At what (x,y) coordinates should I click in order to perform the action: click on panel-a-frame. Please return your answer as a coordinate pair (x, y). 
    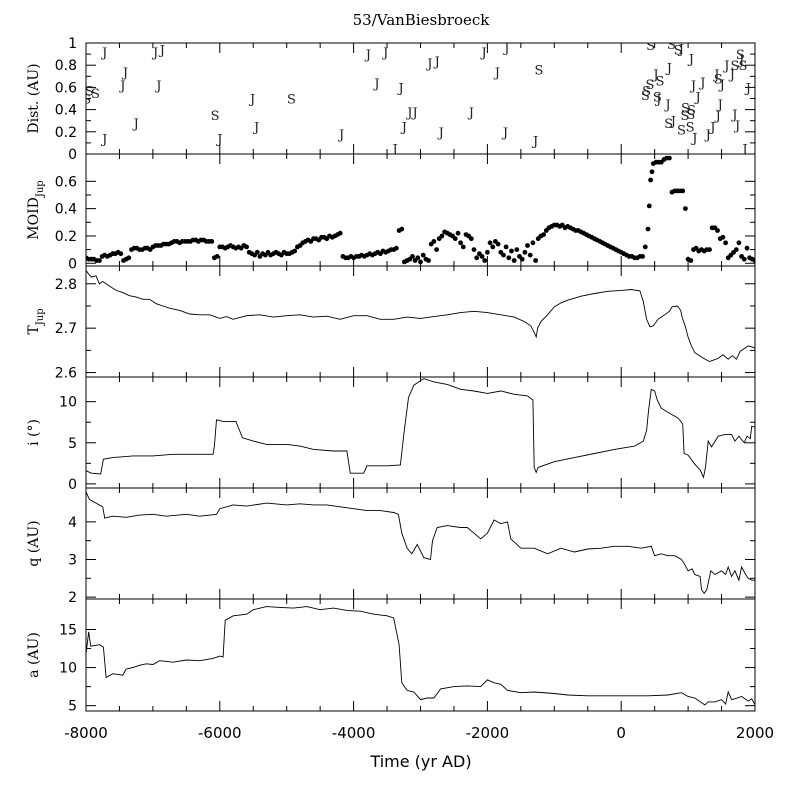
    Looking at the image, I should click on (420, 655).